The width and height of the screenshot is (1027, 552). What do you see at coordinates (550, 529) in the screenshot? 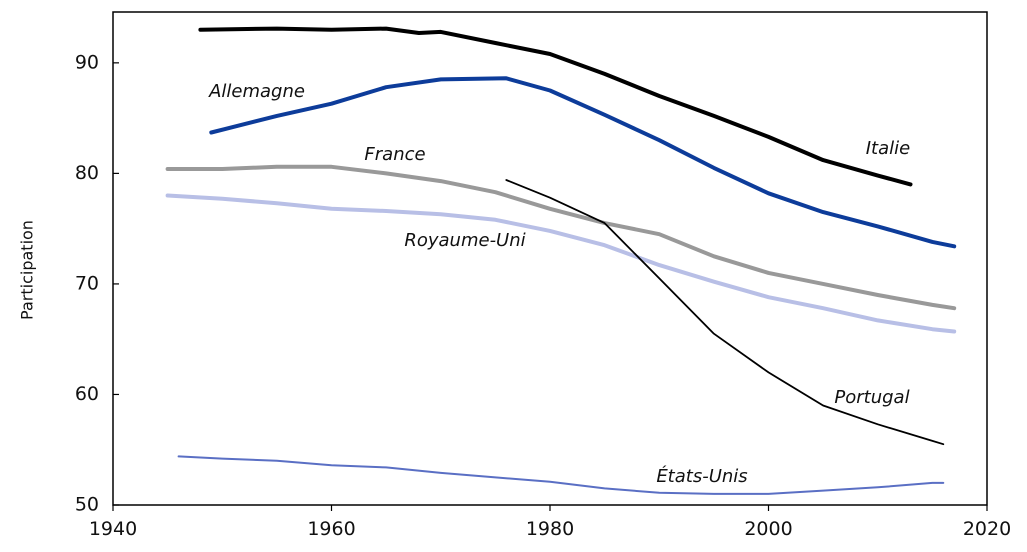
I see `x-tick-label: 1980` at bounding box center [550, 529].